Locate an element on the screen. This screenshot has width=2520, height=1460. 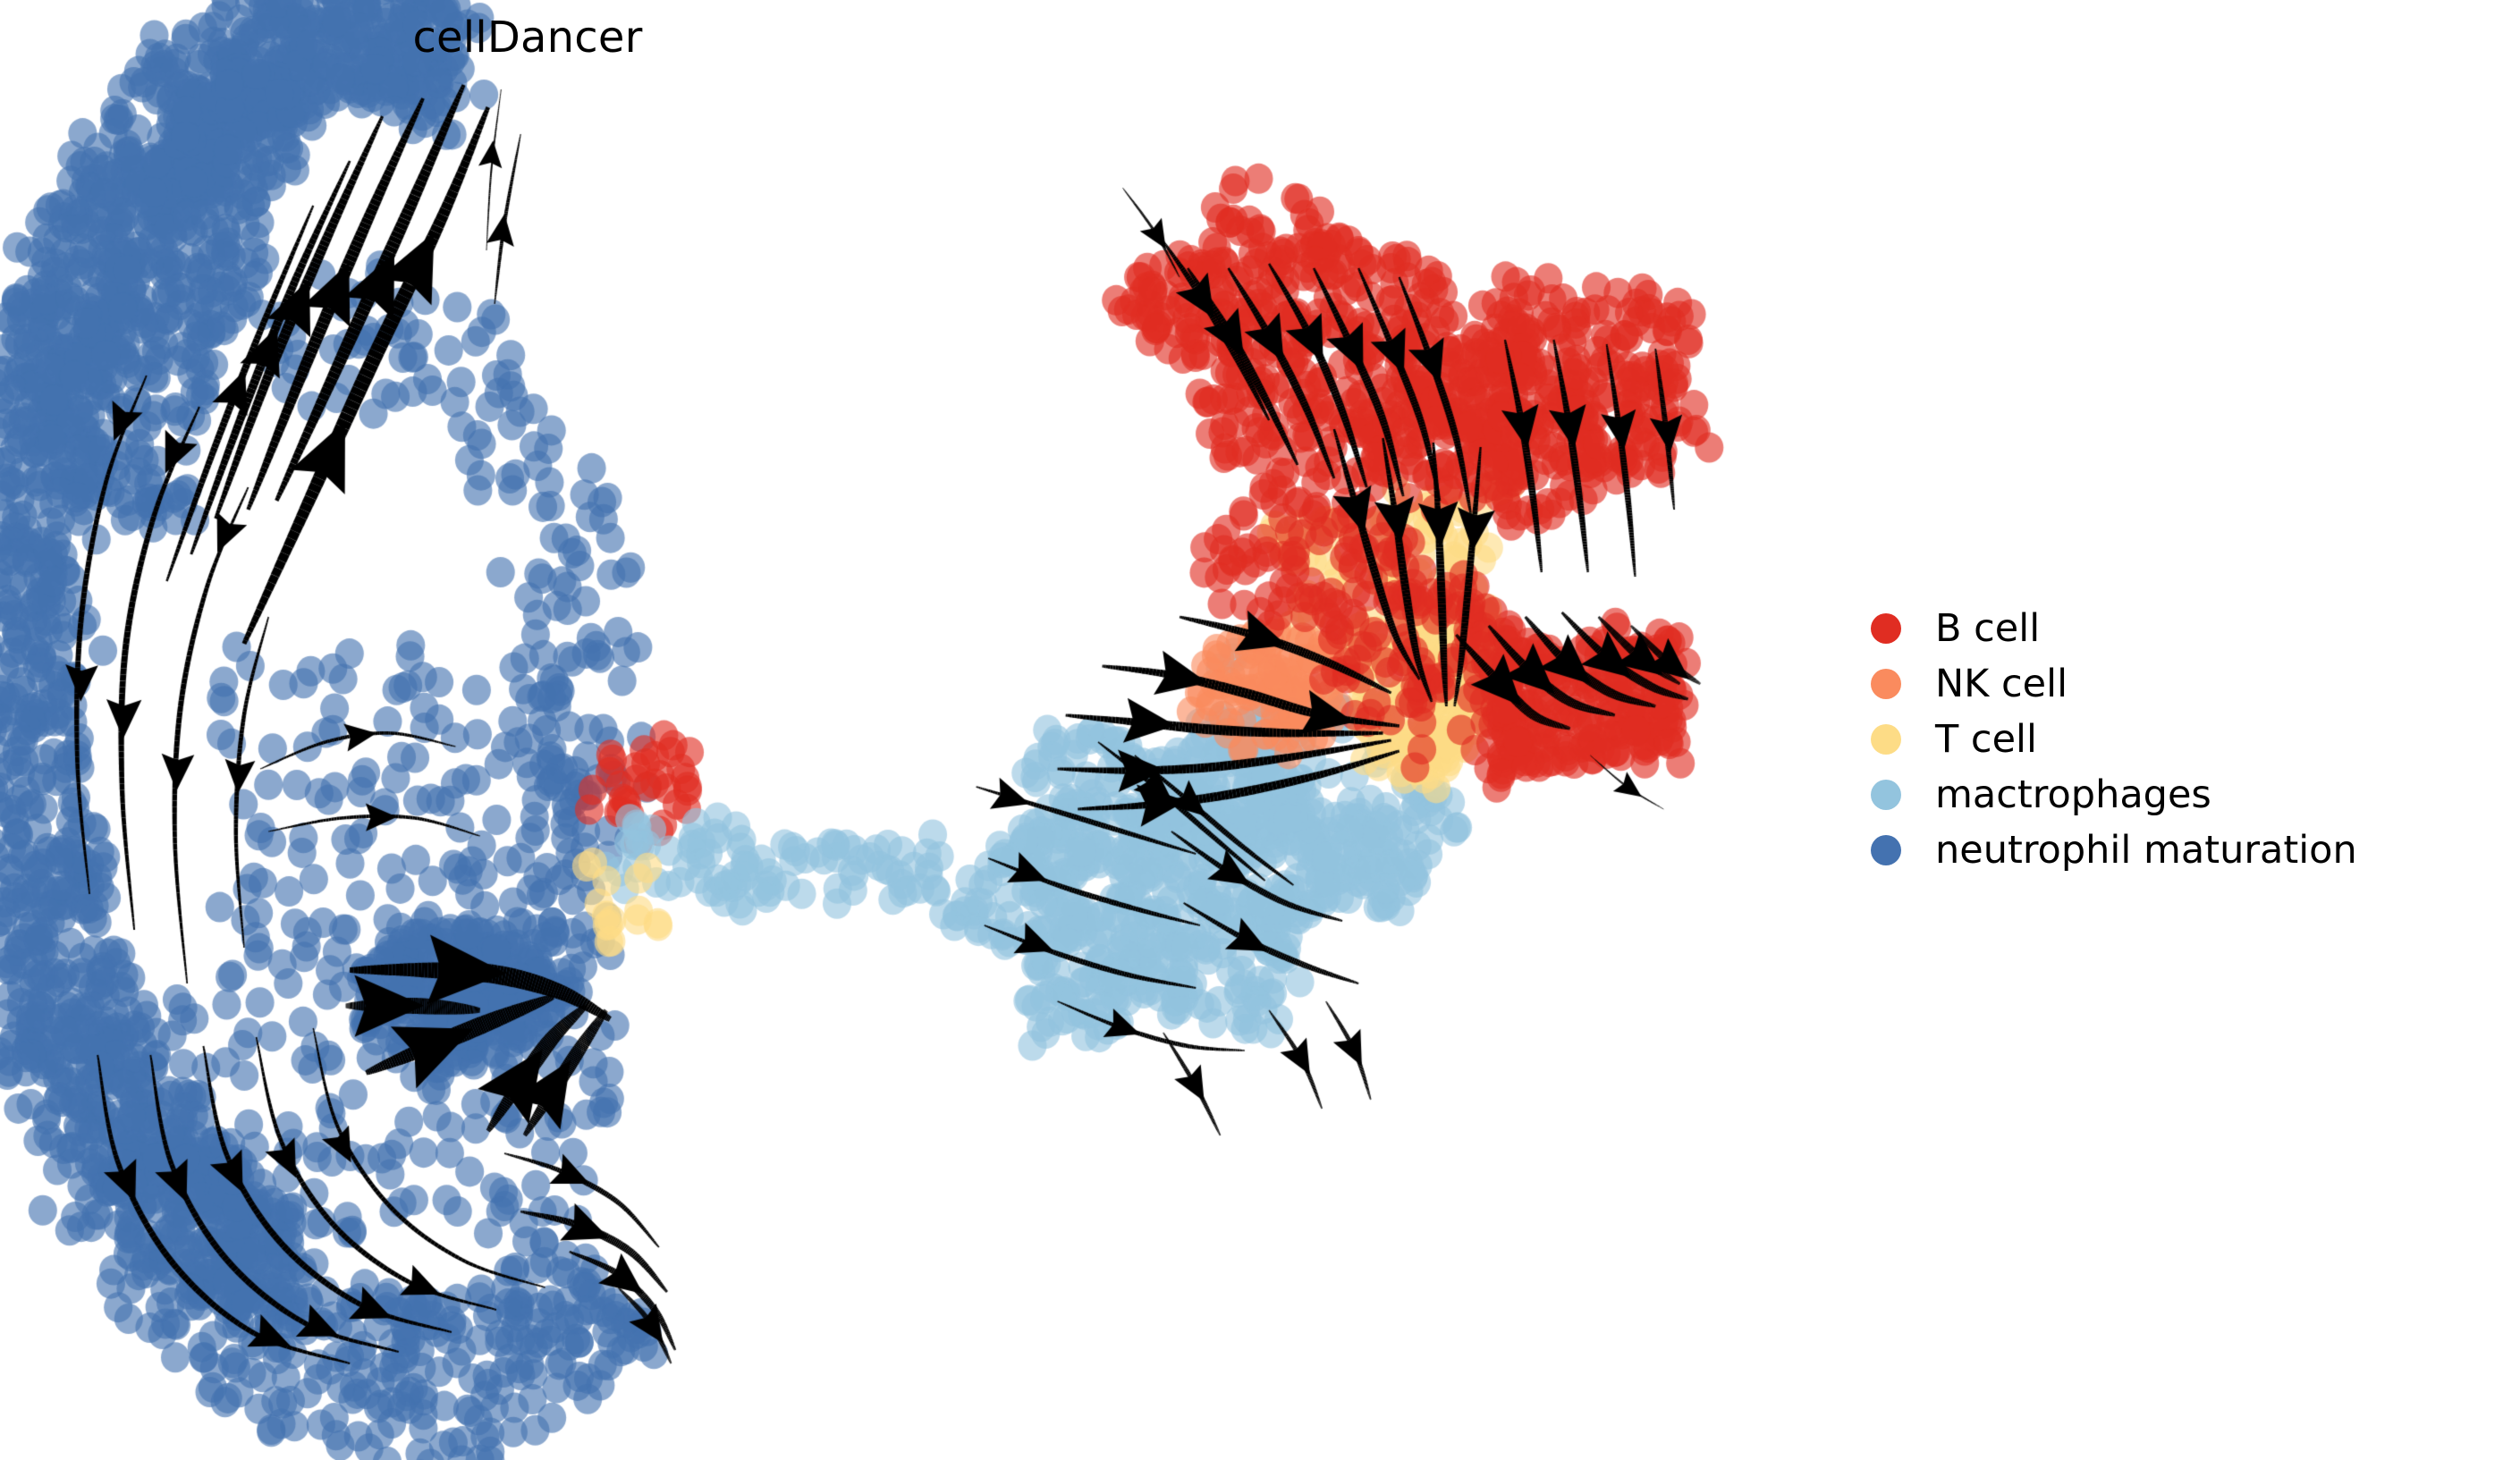
legend-item-neutrophil-maturation: neutrophil maturation is located at coordinates (2114, 850).